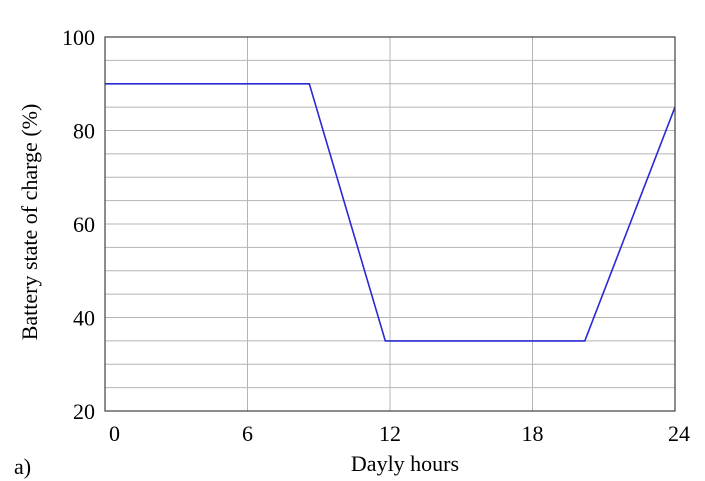 The height and width of the screenshot is (481, 705). What do you see at coordinates (679, 433) in the screenshot?
I see `x-tick-label: 24` at bounding box center [679, 433].